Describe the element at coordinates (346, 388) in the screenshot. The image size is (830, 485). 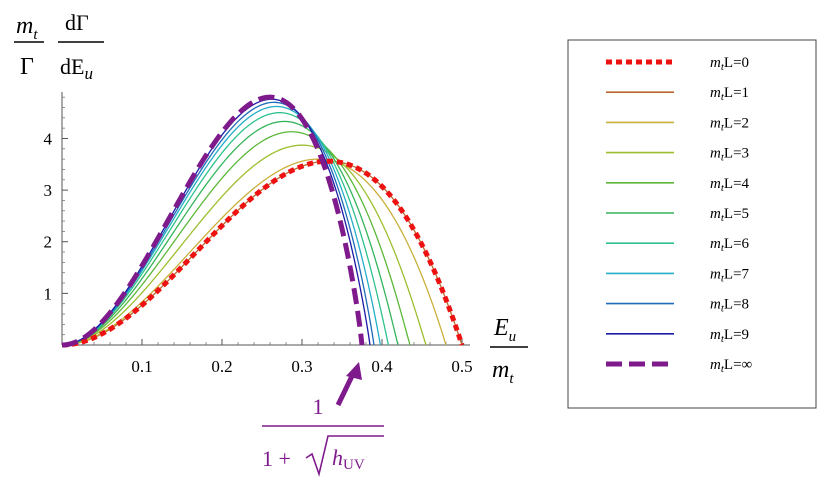
I see `annotation-arrow-shaft` at that location.